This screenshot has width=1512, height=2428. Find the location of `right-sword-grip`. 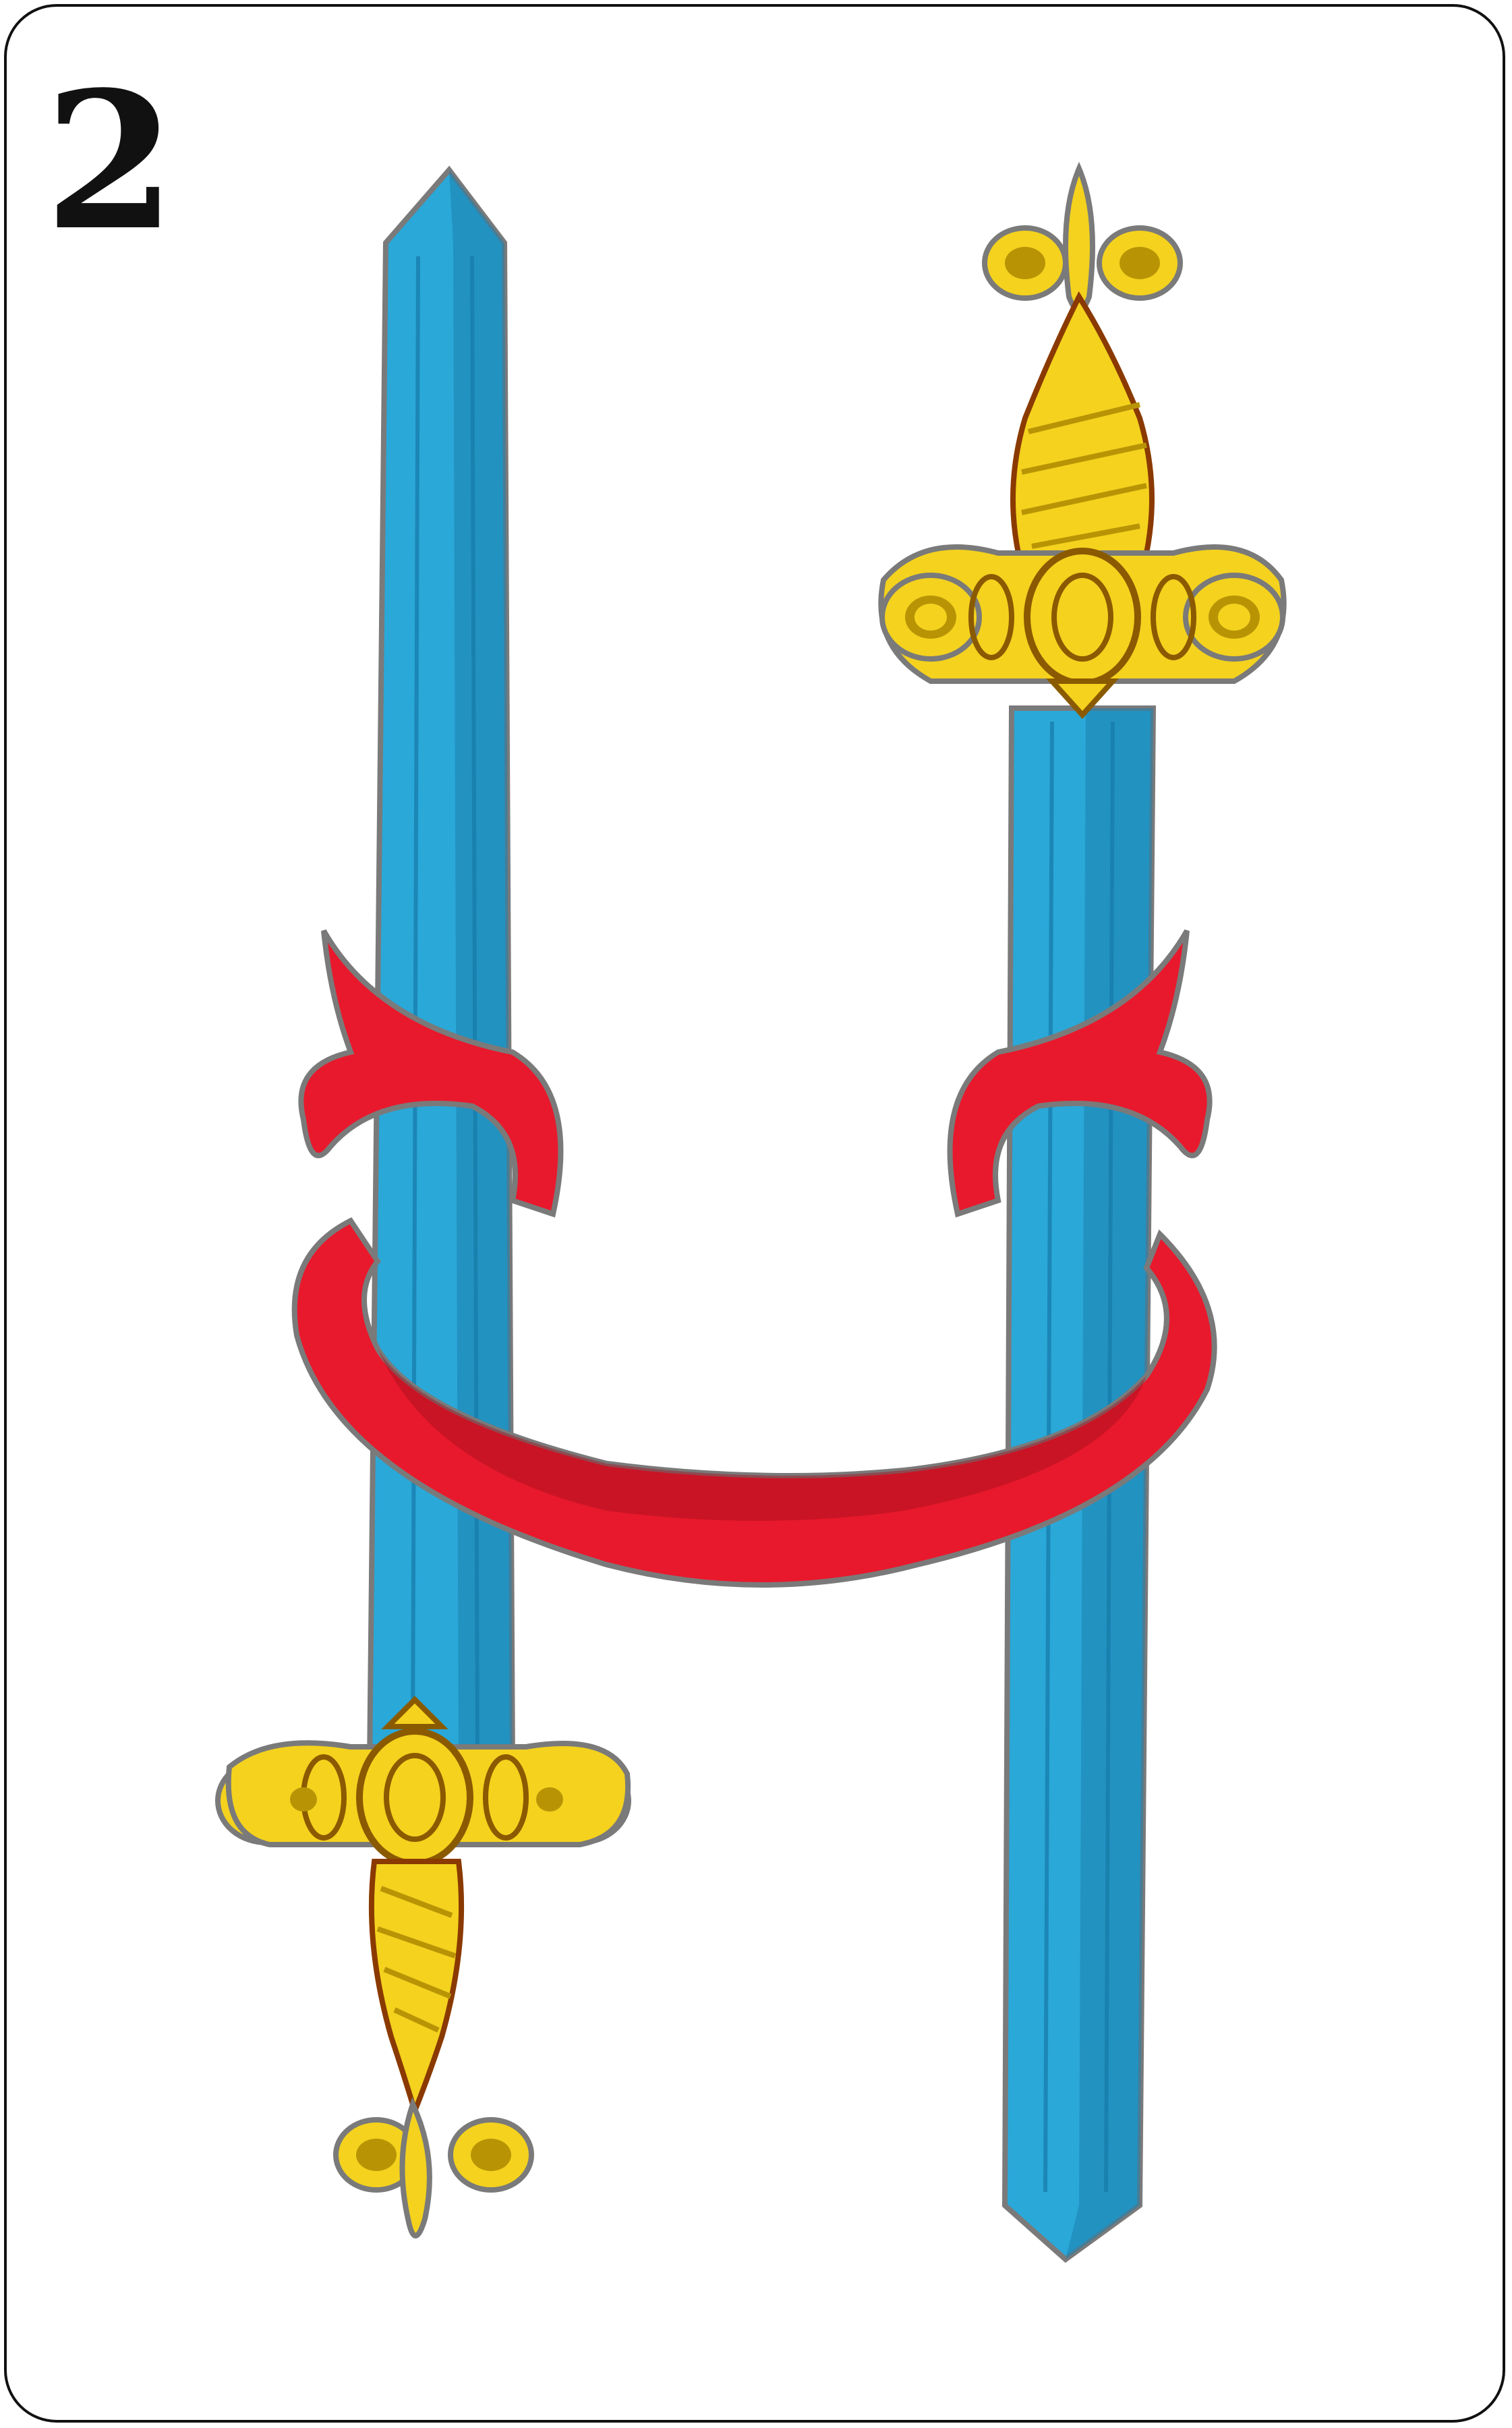

right-sword-grip is located at coordinates (1082, 423).